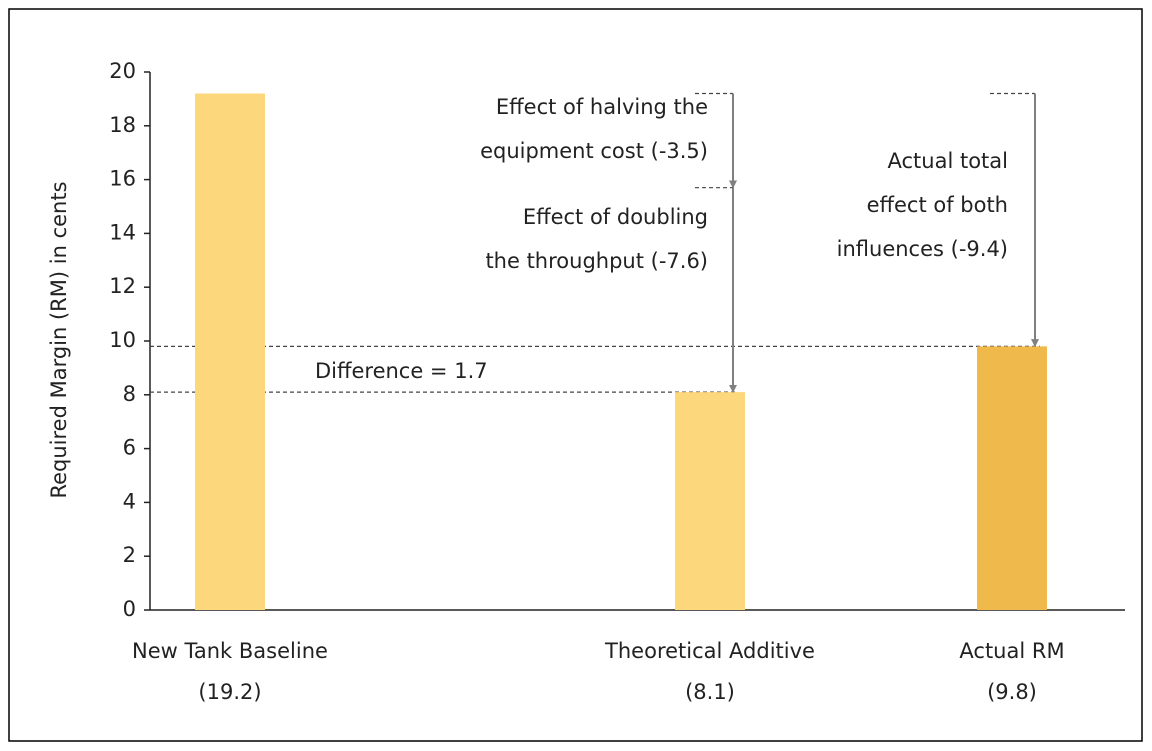  I want to click on y-tick-label: 12, so click(122, 286).